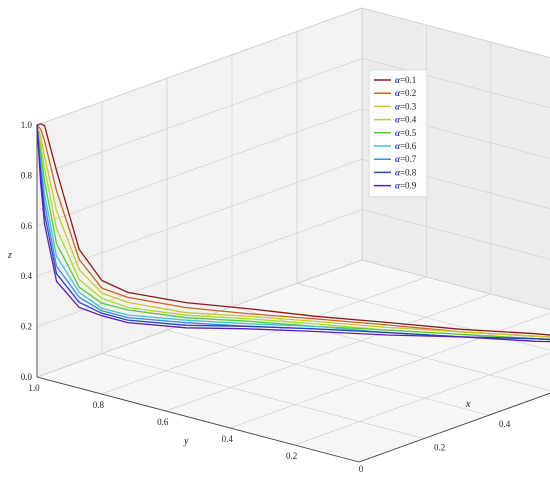  I want to click on y-tick-label: 1.0, so click(34, 388).